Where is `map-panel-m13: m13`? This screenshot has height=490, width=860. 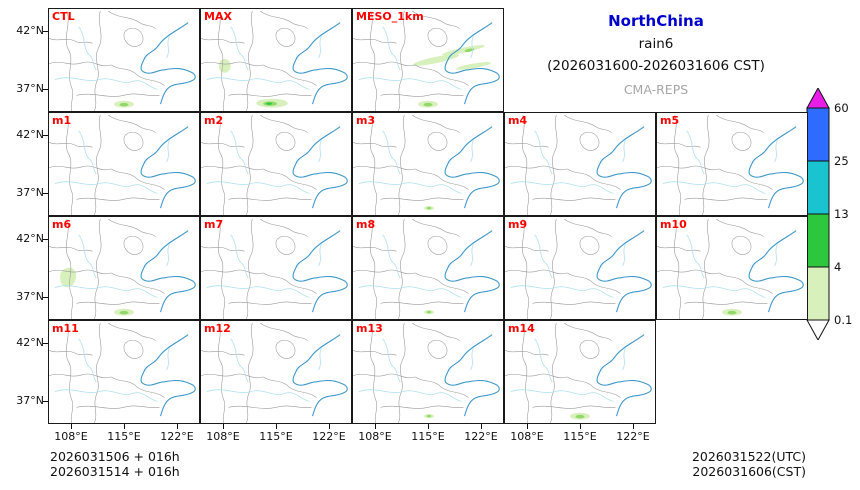 map-panel-m13: m13 is located at coordinates (428, 372).